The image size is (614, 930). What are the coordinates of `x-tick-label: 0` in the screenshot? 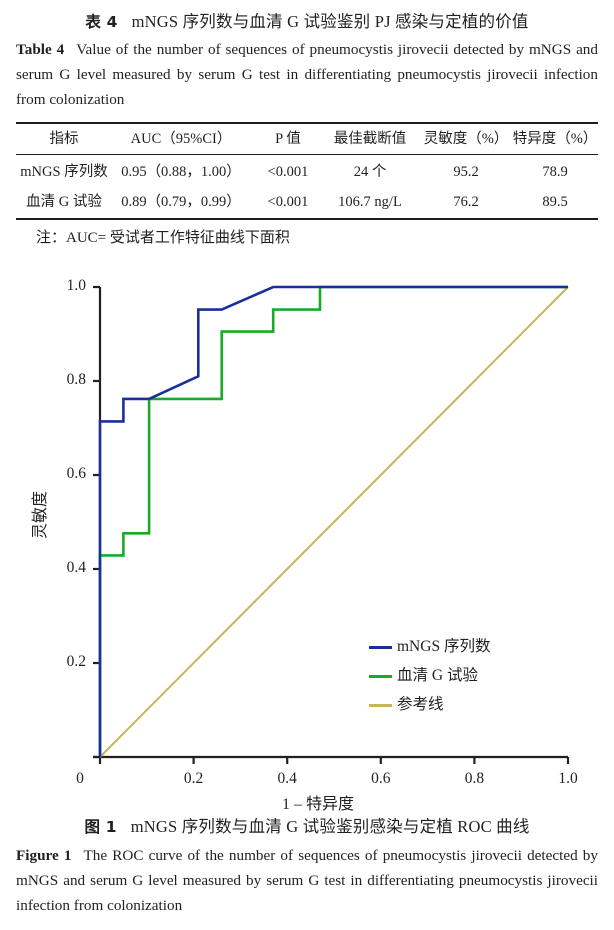 It's located at (80, 778).